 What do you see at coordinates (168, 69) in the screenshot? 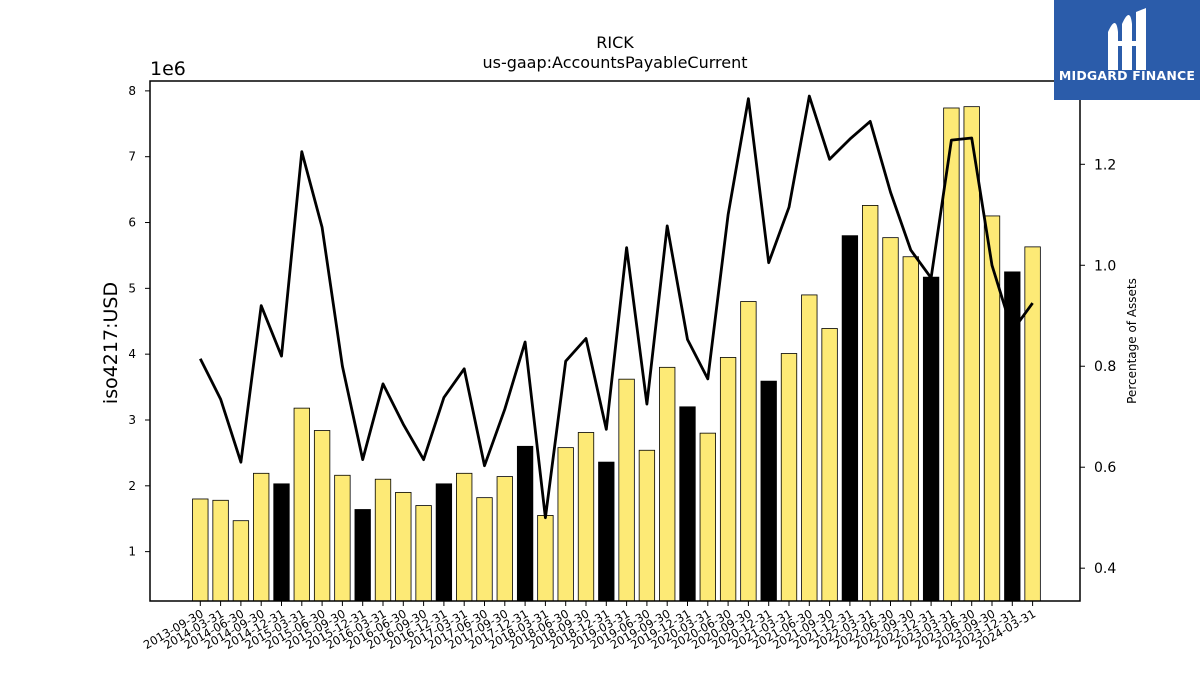
I see `y-scale-label: 1e6` at bounding box center [168, 69].